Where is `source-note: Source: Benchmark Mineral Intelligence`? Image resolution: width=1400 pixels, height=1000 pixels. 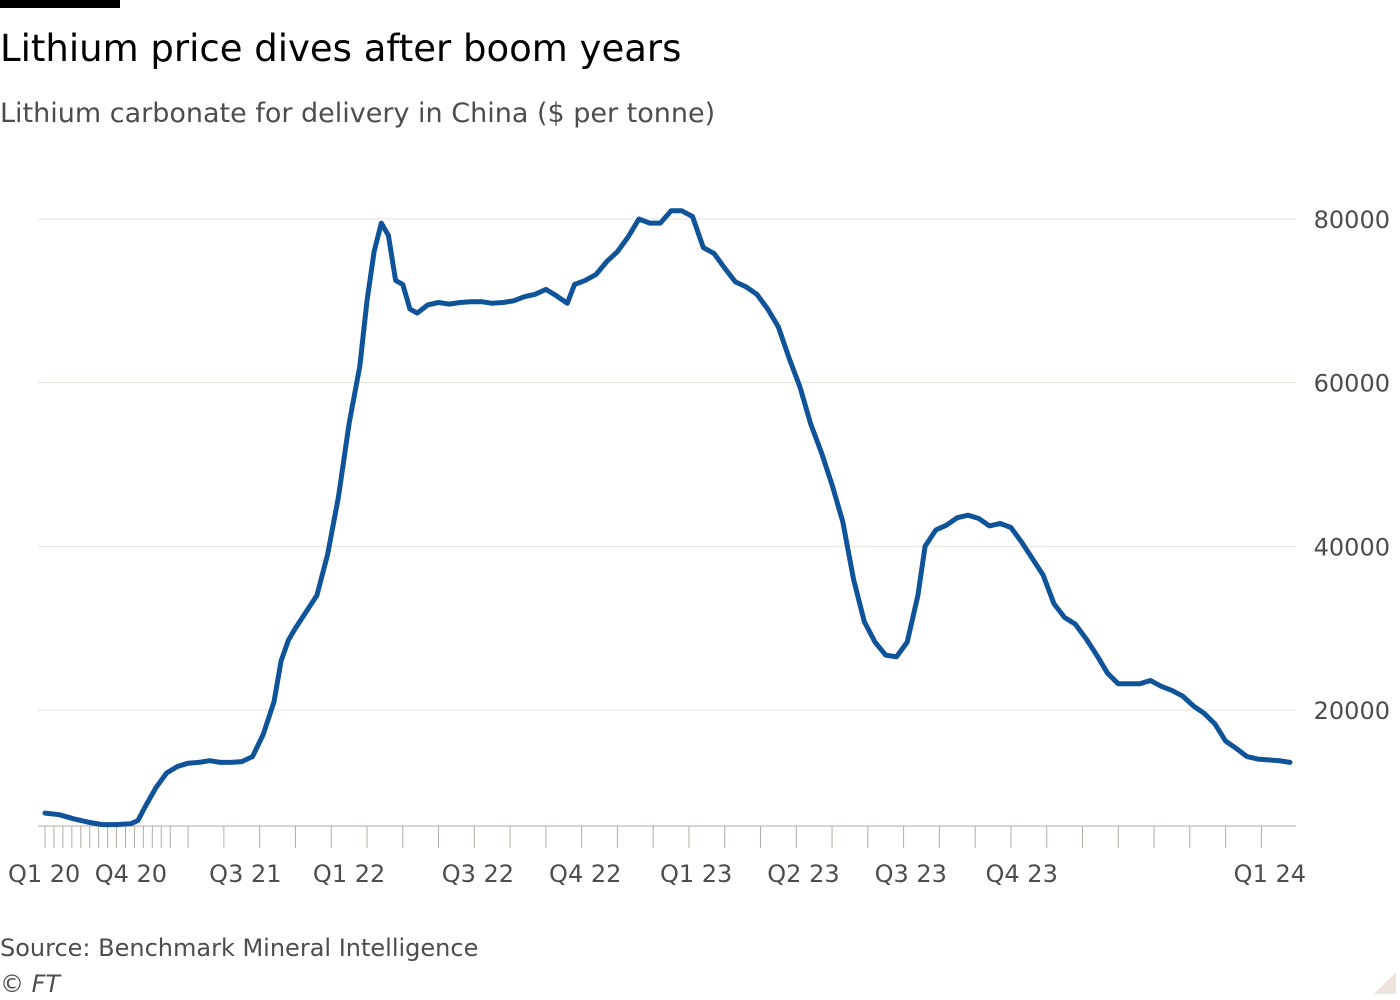 source-note: Source: Benchmark Mineral Intelligence is located at coordinates (239, 948).